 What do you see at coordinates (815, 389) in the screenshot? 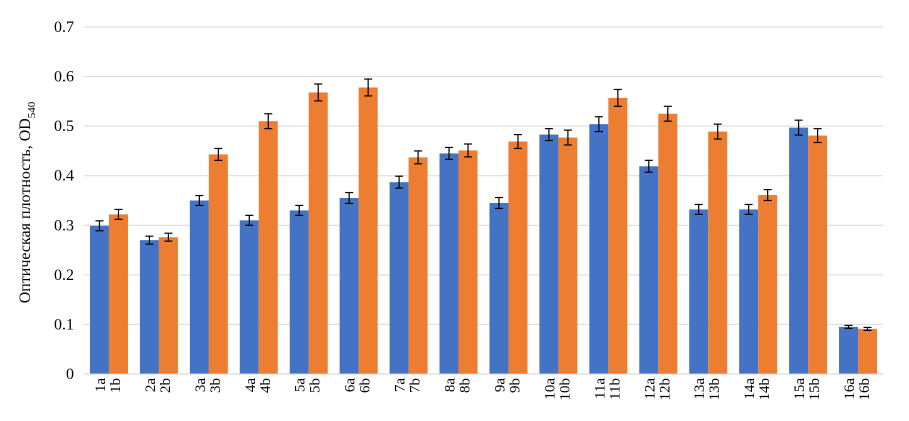
I see `x-tick-label: 15b` at bounding box center [815, 389].